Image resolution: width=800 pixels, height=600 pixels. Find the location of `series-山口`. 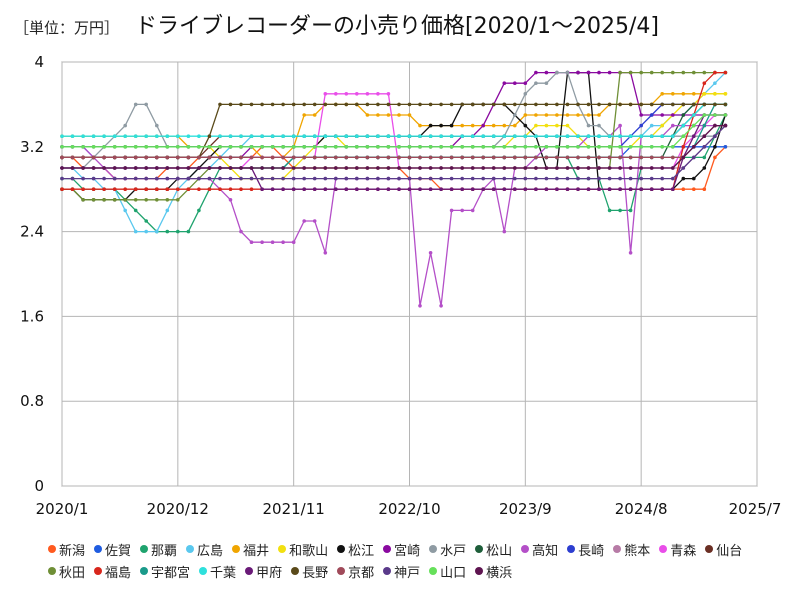

series-山口 is located at coordinates (394, 131).